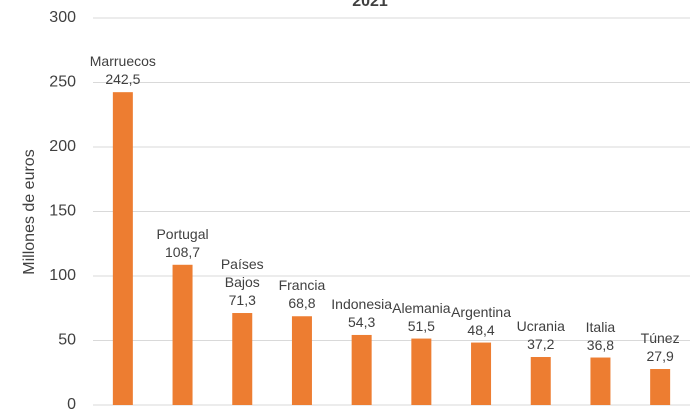 The width and height of the screenshot is (699, 410). What do you see at coordinates (362, 321) in the screenshot?
I see `value-label: 54,3` at bounding box center [362, 321].